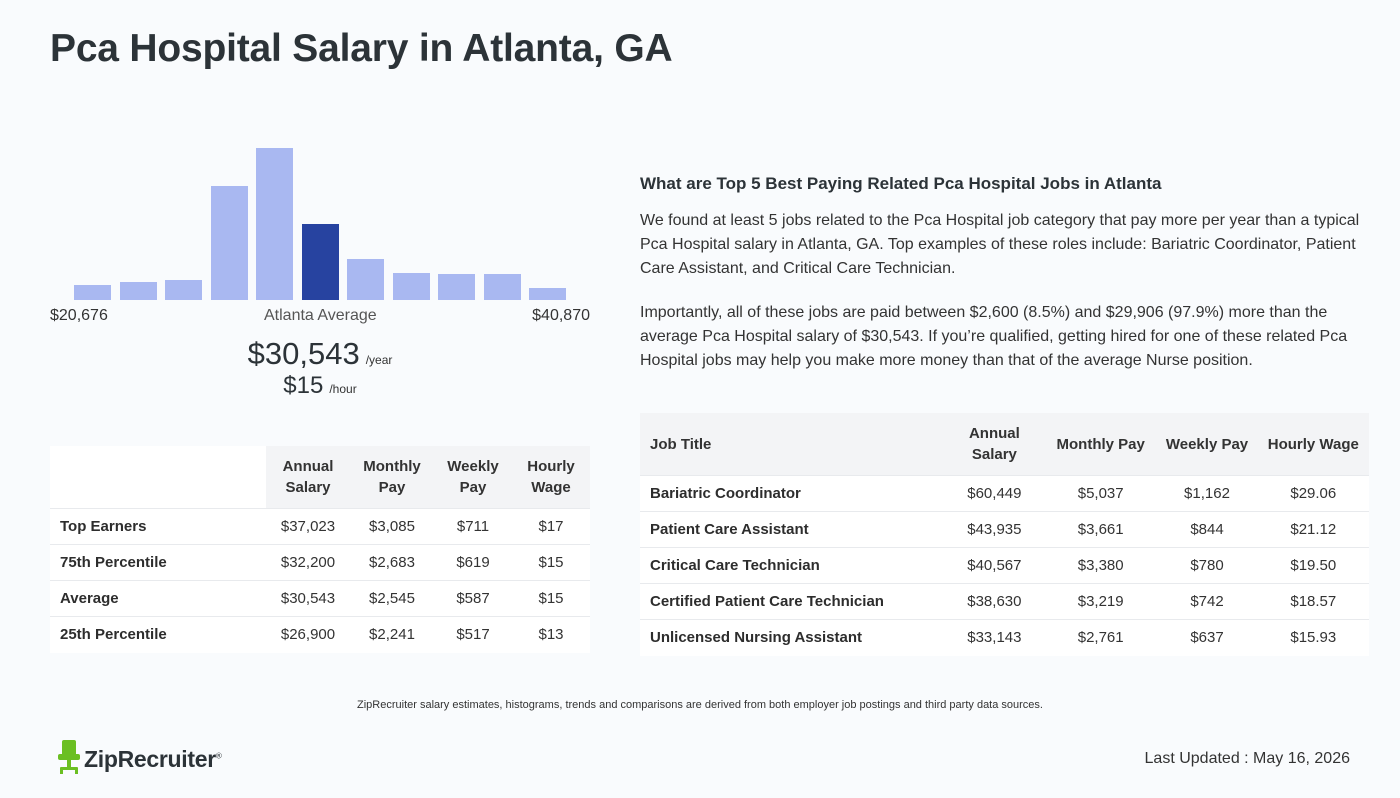  Describe the element at coordinates (1313, 565) in the screenshot. I see `cell-hourly: $19.50` at that location.